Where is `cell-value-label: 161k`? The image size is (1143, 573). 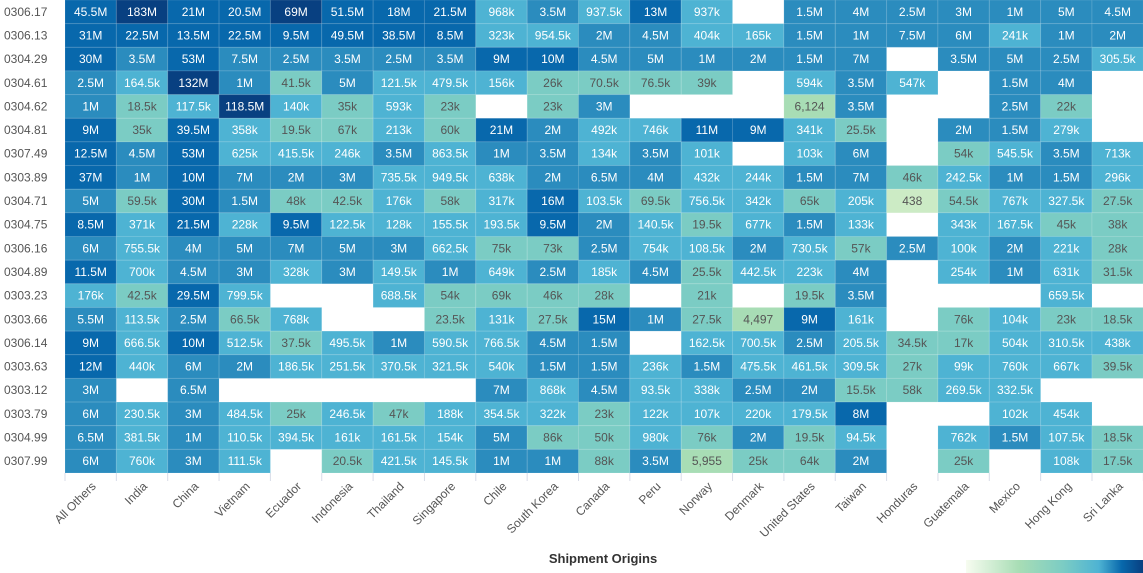 cell-value-label: 161k is located at coordinates (861, 319).